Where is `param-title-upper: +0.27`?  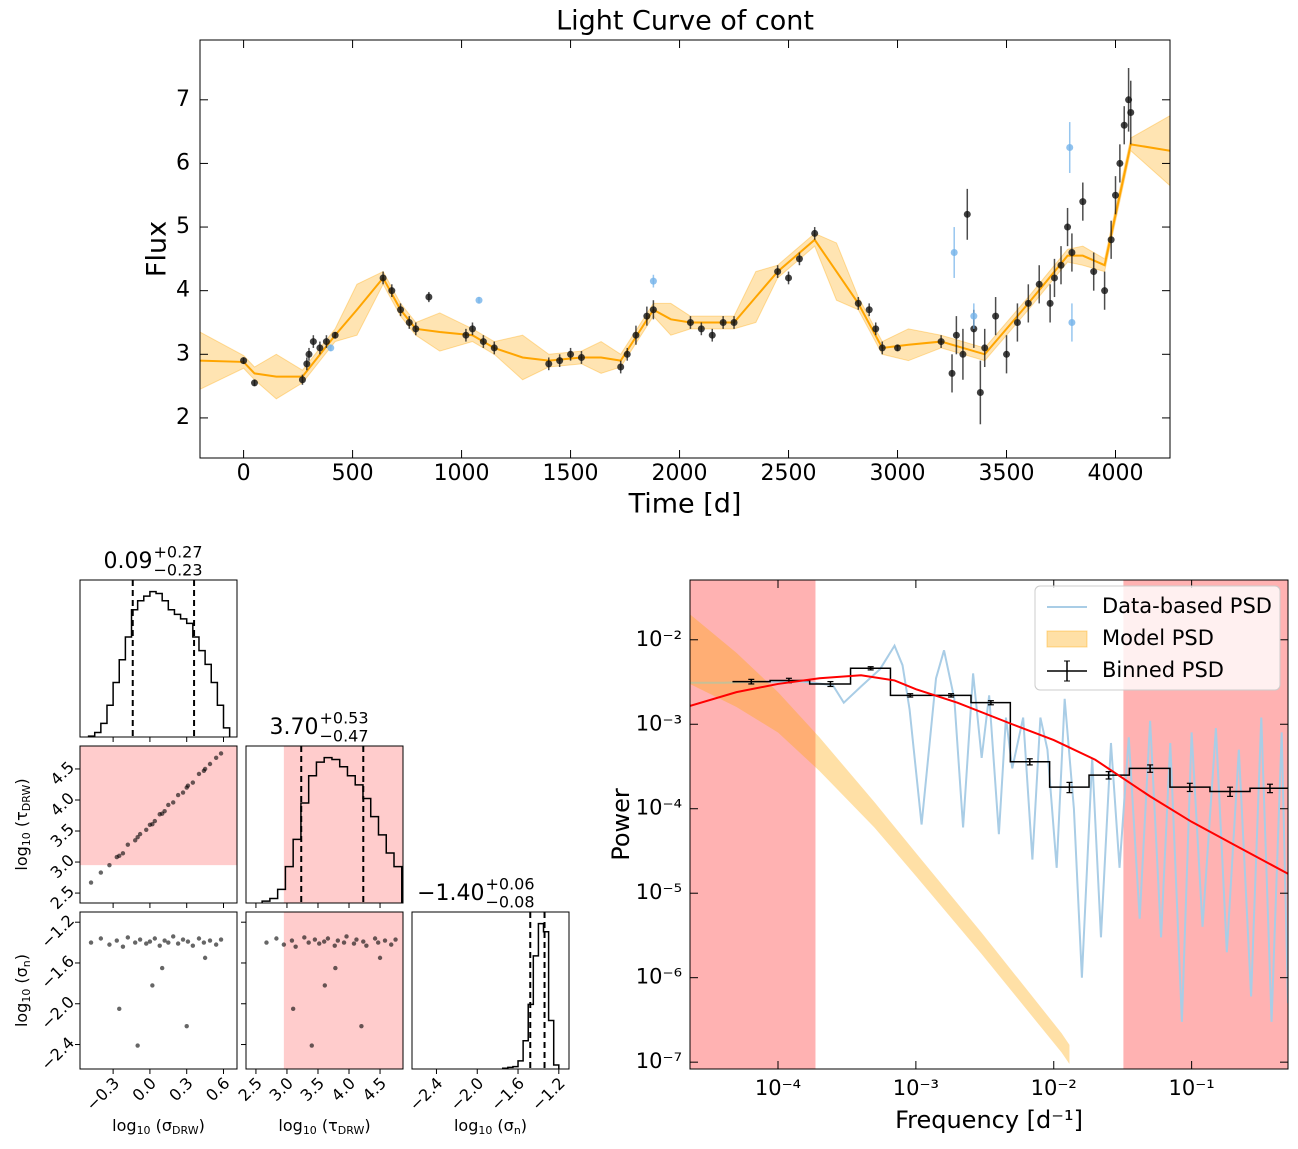
param-title-upper: +0.27 is located at coordinates (178, 552).